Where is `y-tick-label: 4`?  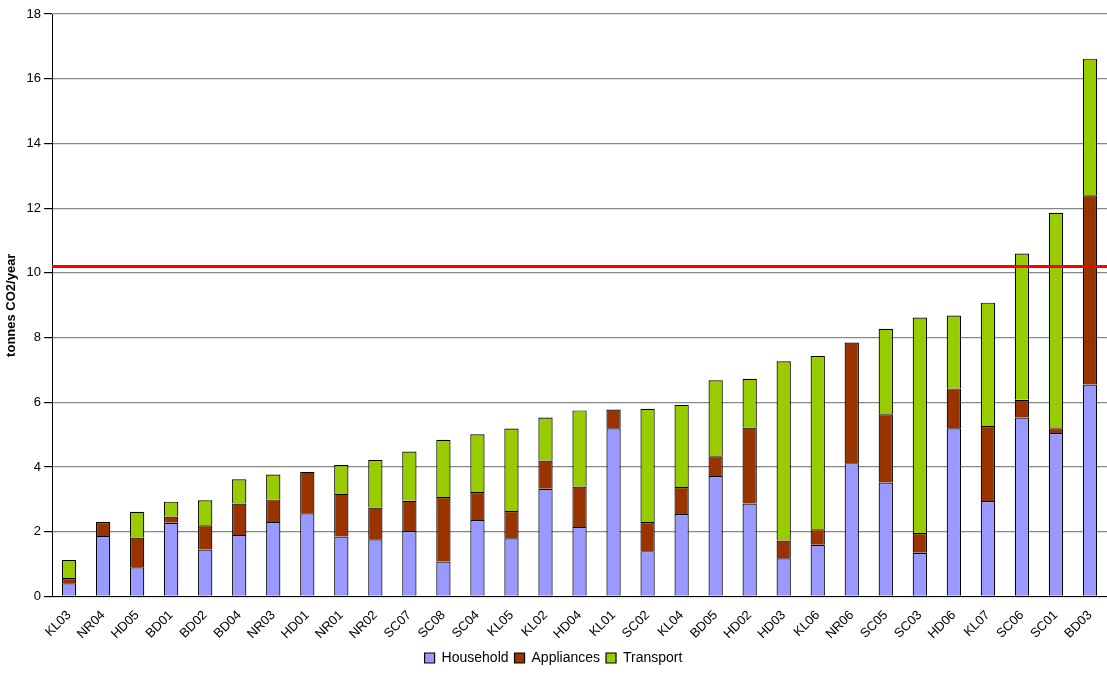 y-tick-label: 4 is located at coordinates (37, 466).